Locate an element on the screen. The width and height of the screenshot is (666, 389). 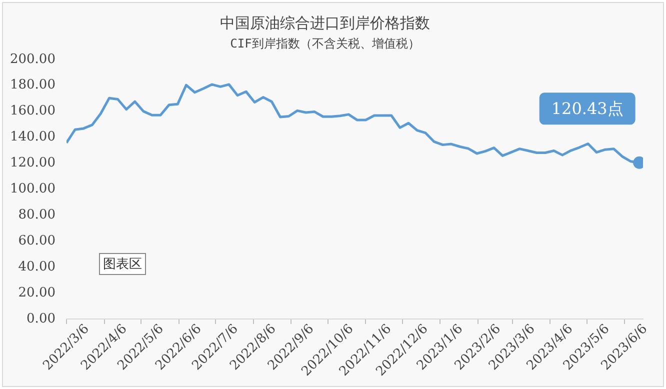
y-tick-label: 40.00 is located at coordinates (37, 266).